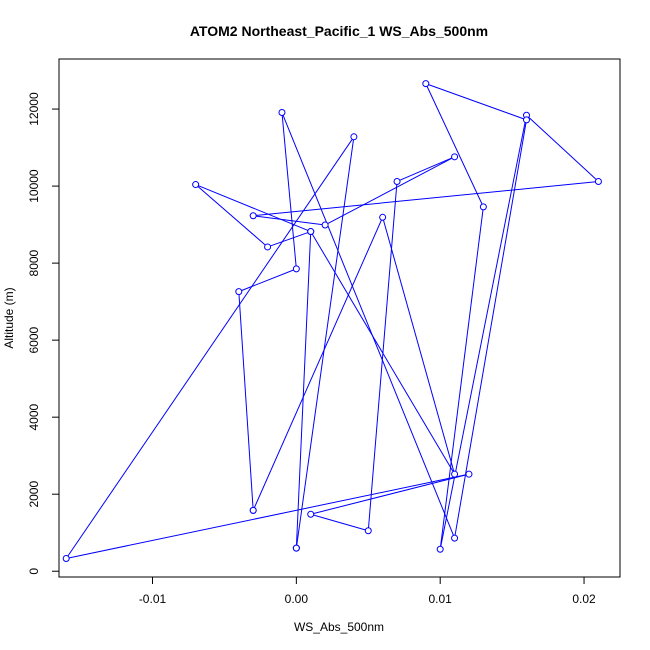  Describe the element at coordinates (34, 417) in the screenshot. I see `y-tick-label: 4000` at that location.